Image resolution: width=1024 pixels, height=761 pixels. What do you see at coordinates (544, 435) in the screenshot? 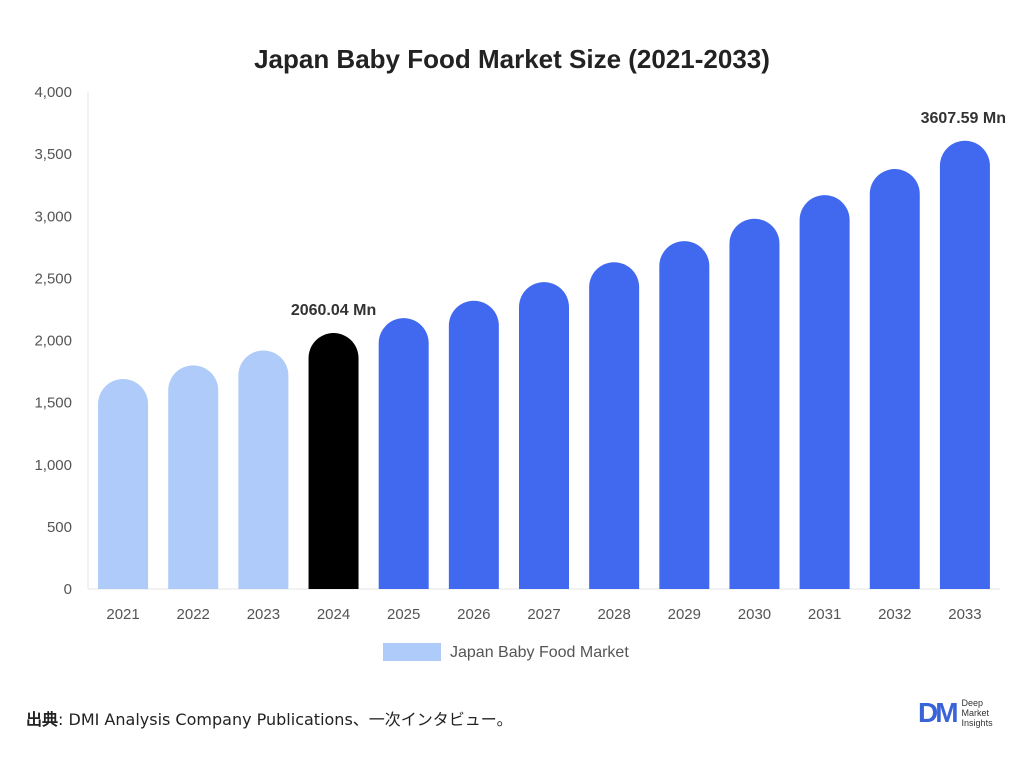
I see `bar-2027` at bounding box center [544, 435].